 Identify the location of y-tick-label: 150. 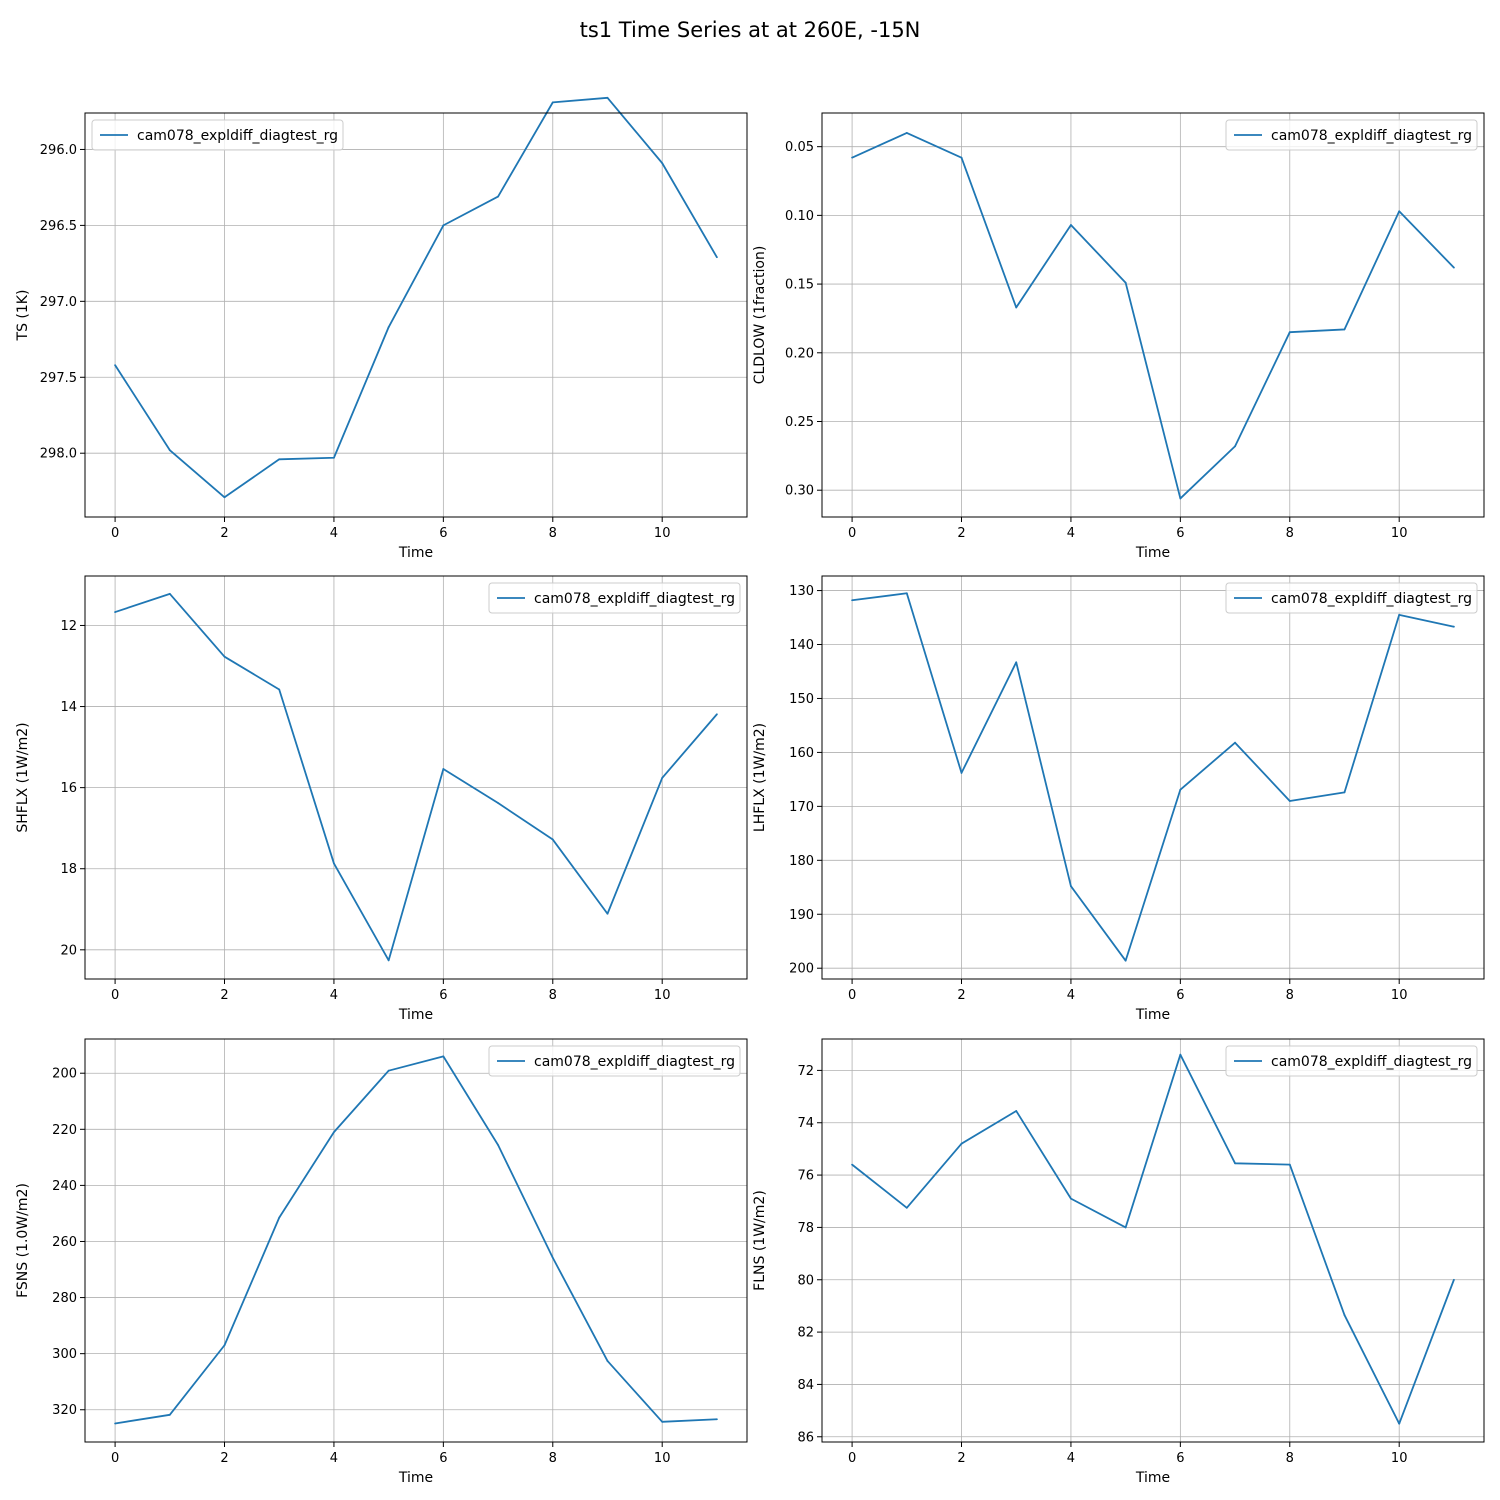
(801, 699).